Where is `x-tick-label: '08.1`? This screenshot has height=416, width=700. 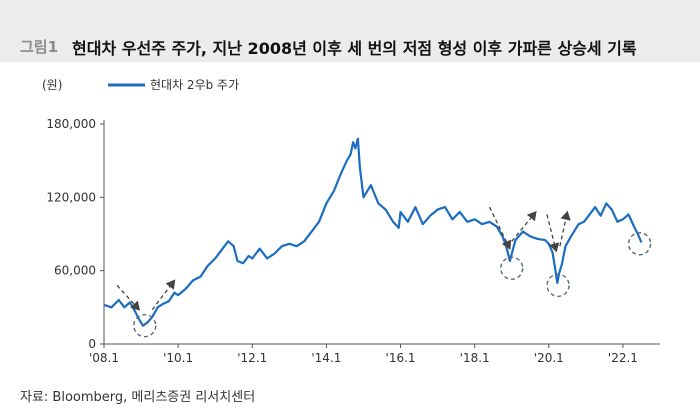
x-tick-label: '08.1 is located at coordinates (104, 358).